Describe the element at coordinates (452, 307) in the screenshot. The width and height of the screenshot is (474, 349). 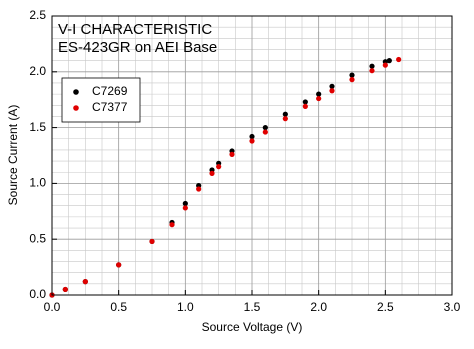
I see `x-tick-label: 3.0` at that location.